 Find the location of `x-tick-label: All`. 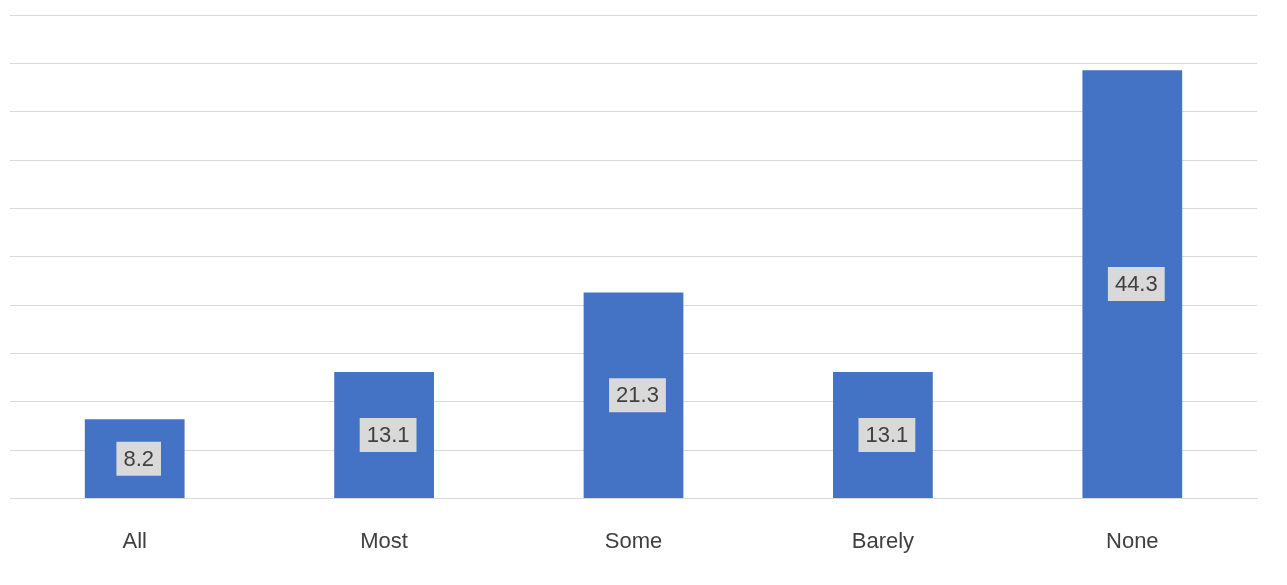

x-tick-label: All is located at coordinates (134, 540).